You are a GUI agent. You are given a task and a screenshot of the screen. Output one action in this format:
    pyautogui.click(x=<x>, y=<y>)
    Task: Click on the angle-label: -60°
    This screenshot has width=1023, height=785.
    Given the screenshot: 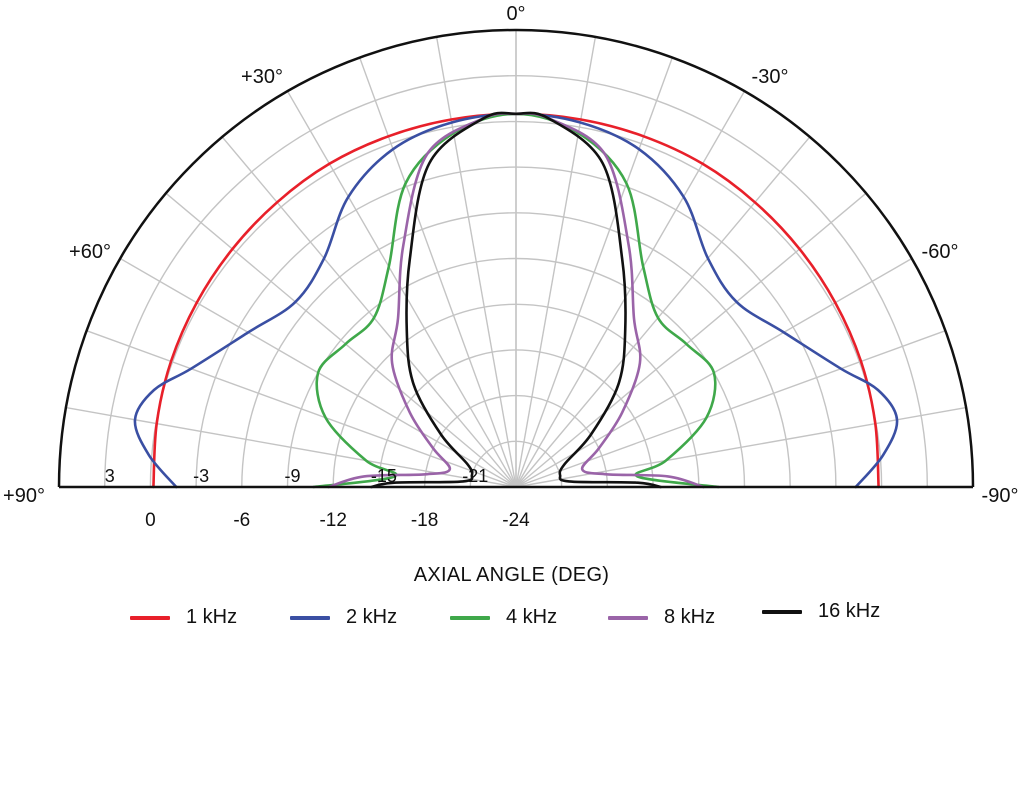 What is the action you would take?
    pyautogui.click(x=940, y=252)
    